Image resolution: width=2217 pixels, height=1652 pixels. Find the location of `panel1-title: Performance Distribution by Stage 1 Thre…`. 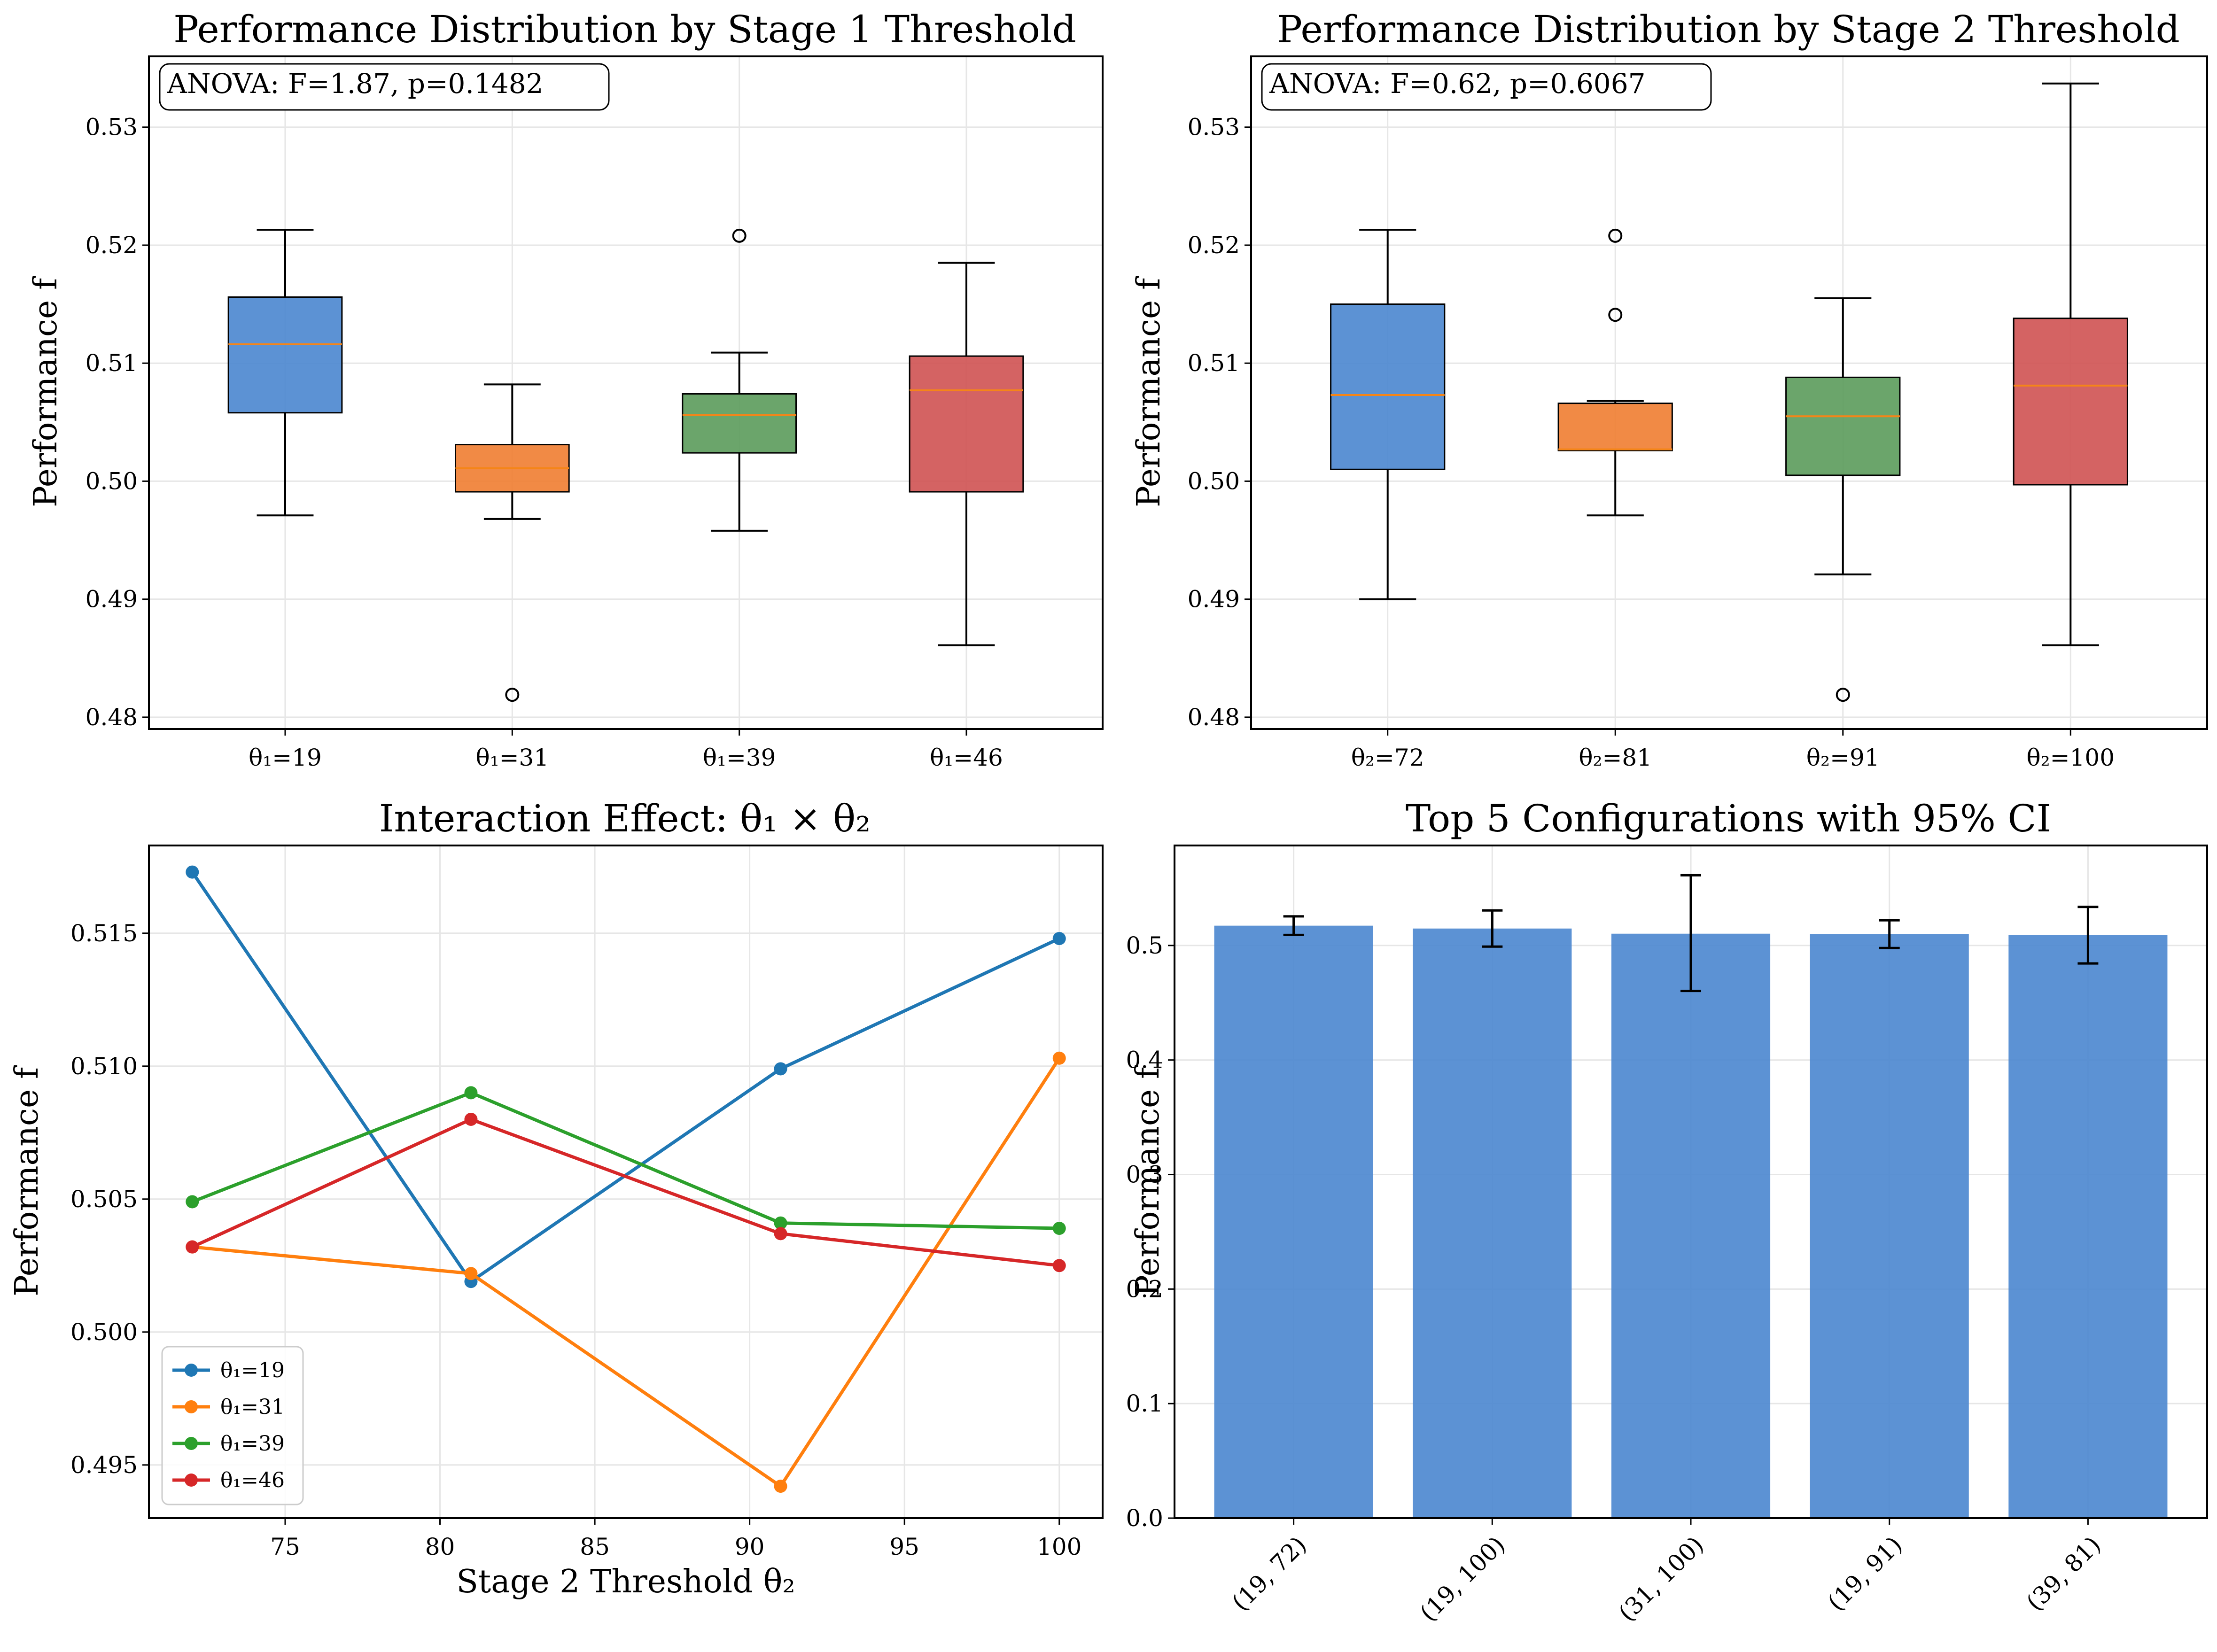

panel1-title: Performance Distribution by Stage 1 Thre… is located at coordinates (625, 29).